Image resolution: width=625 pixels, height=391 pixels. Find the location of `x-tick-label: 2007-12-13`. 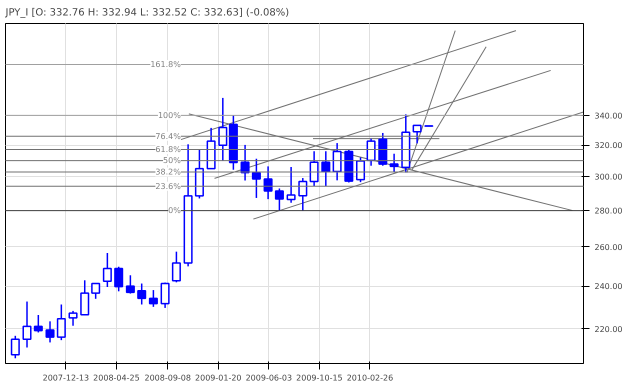

x-tick-label: 2007-12-13 is located at coordinates (66, 378).